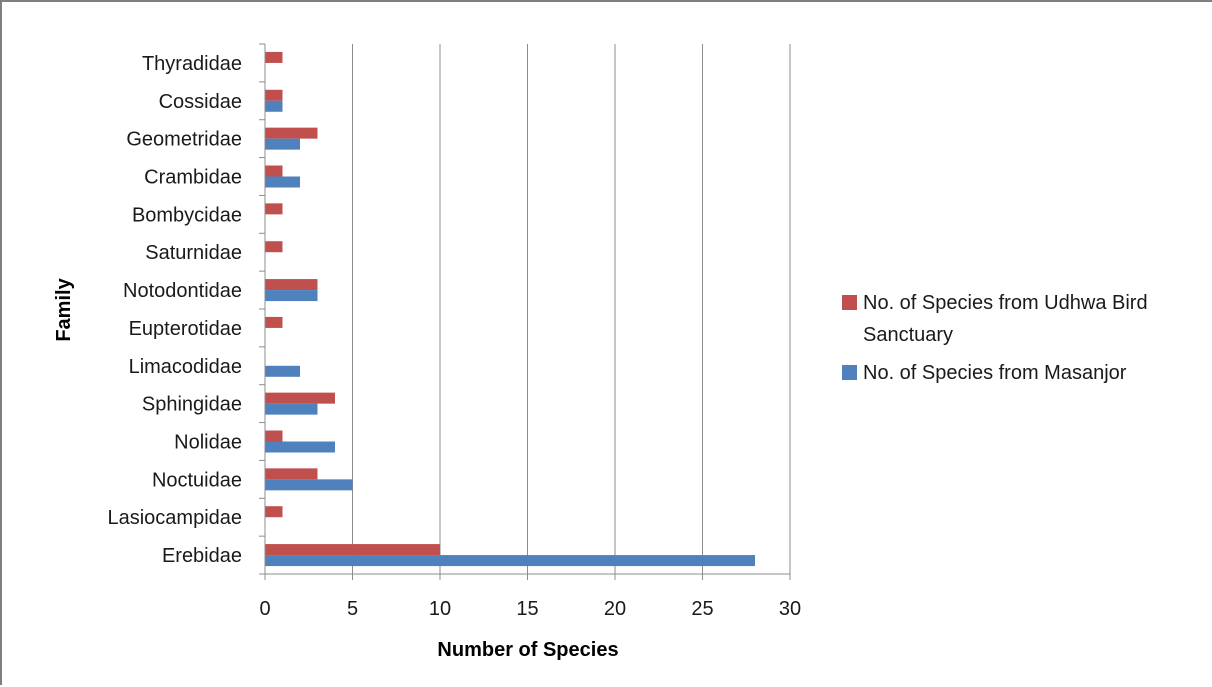 The height and width of the screenshot is (687, 1212). Describe the element at coordinates (193, 178) in the screenshot. I see `y-tick-label-crambidae: Crambidae` at that location.